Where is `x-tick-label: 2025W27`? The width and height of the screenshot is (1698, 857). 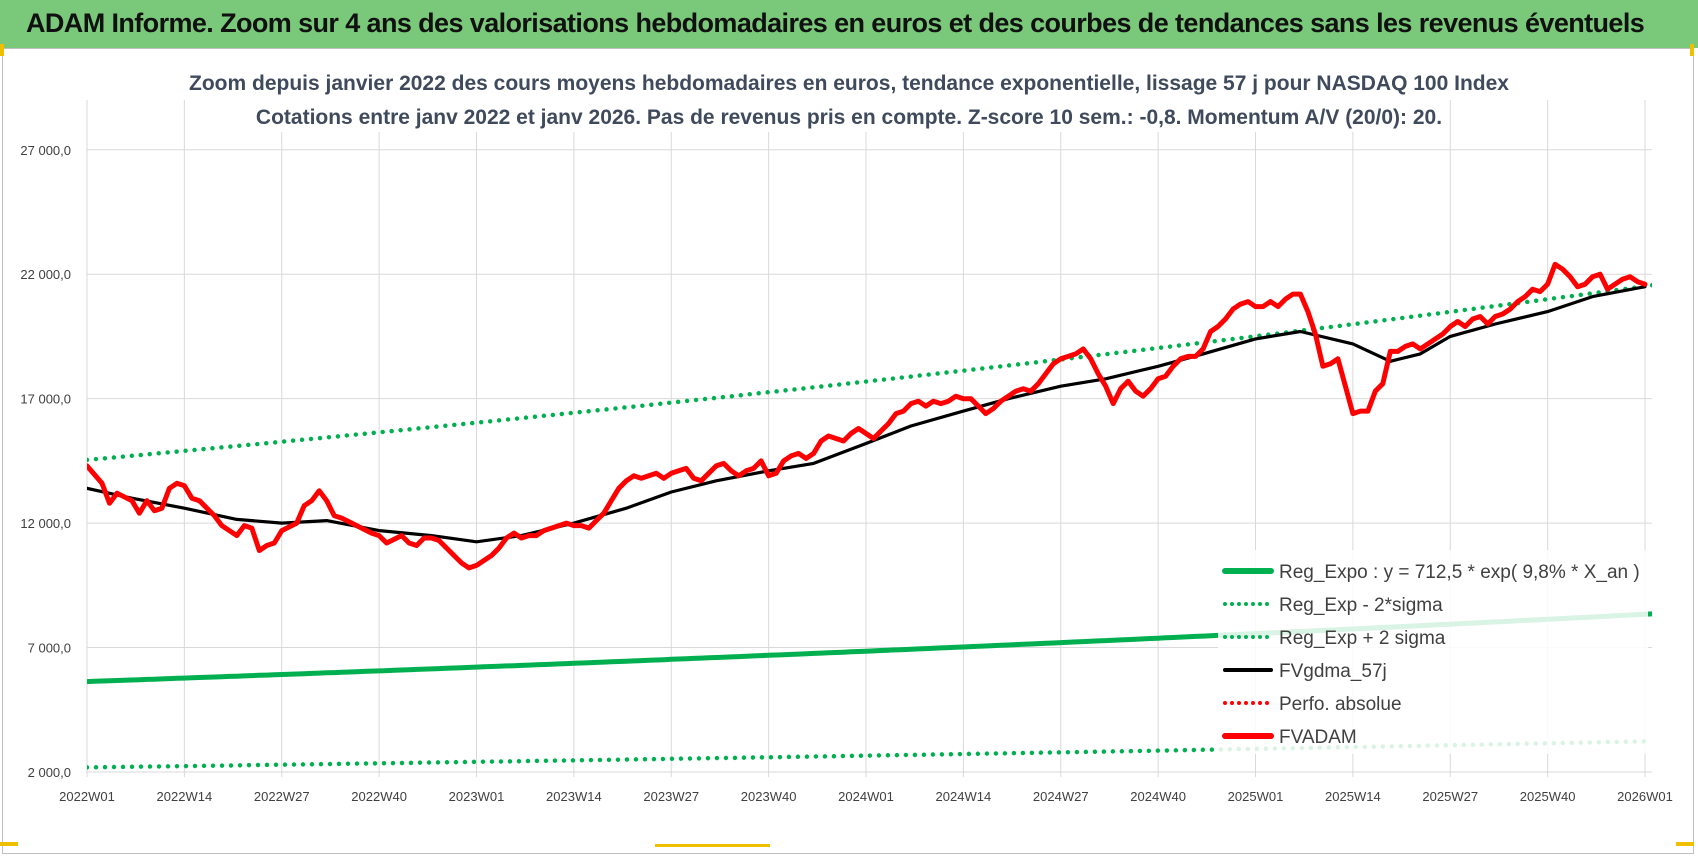
x-tick-label: 2025W27 is located at coordinates (1450, 796).